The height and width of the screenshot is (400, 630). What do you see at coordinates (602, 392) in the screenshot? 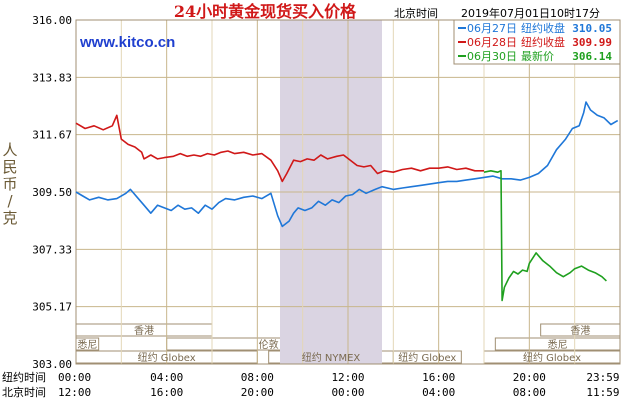
I see `x-tick-label: 11:59` at bounding box center [602, 392].